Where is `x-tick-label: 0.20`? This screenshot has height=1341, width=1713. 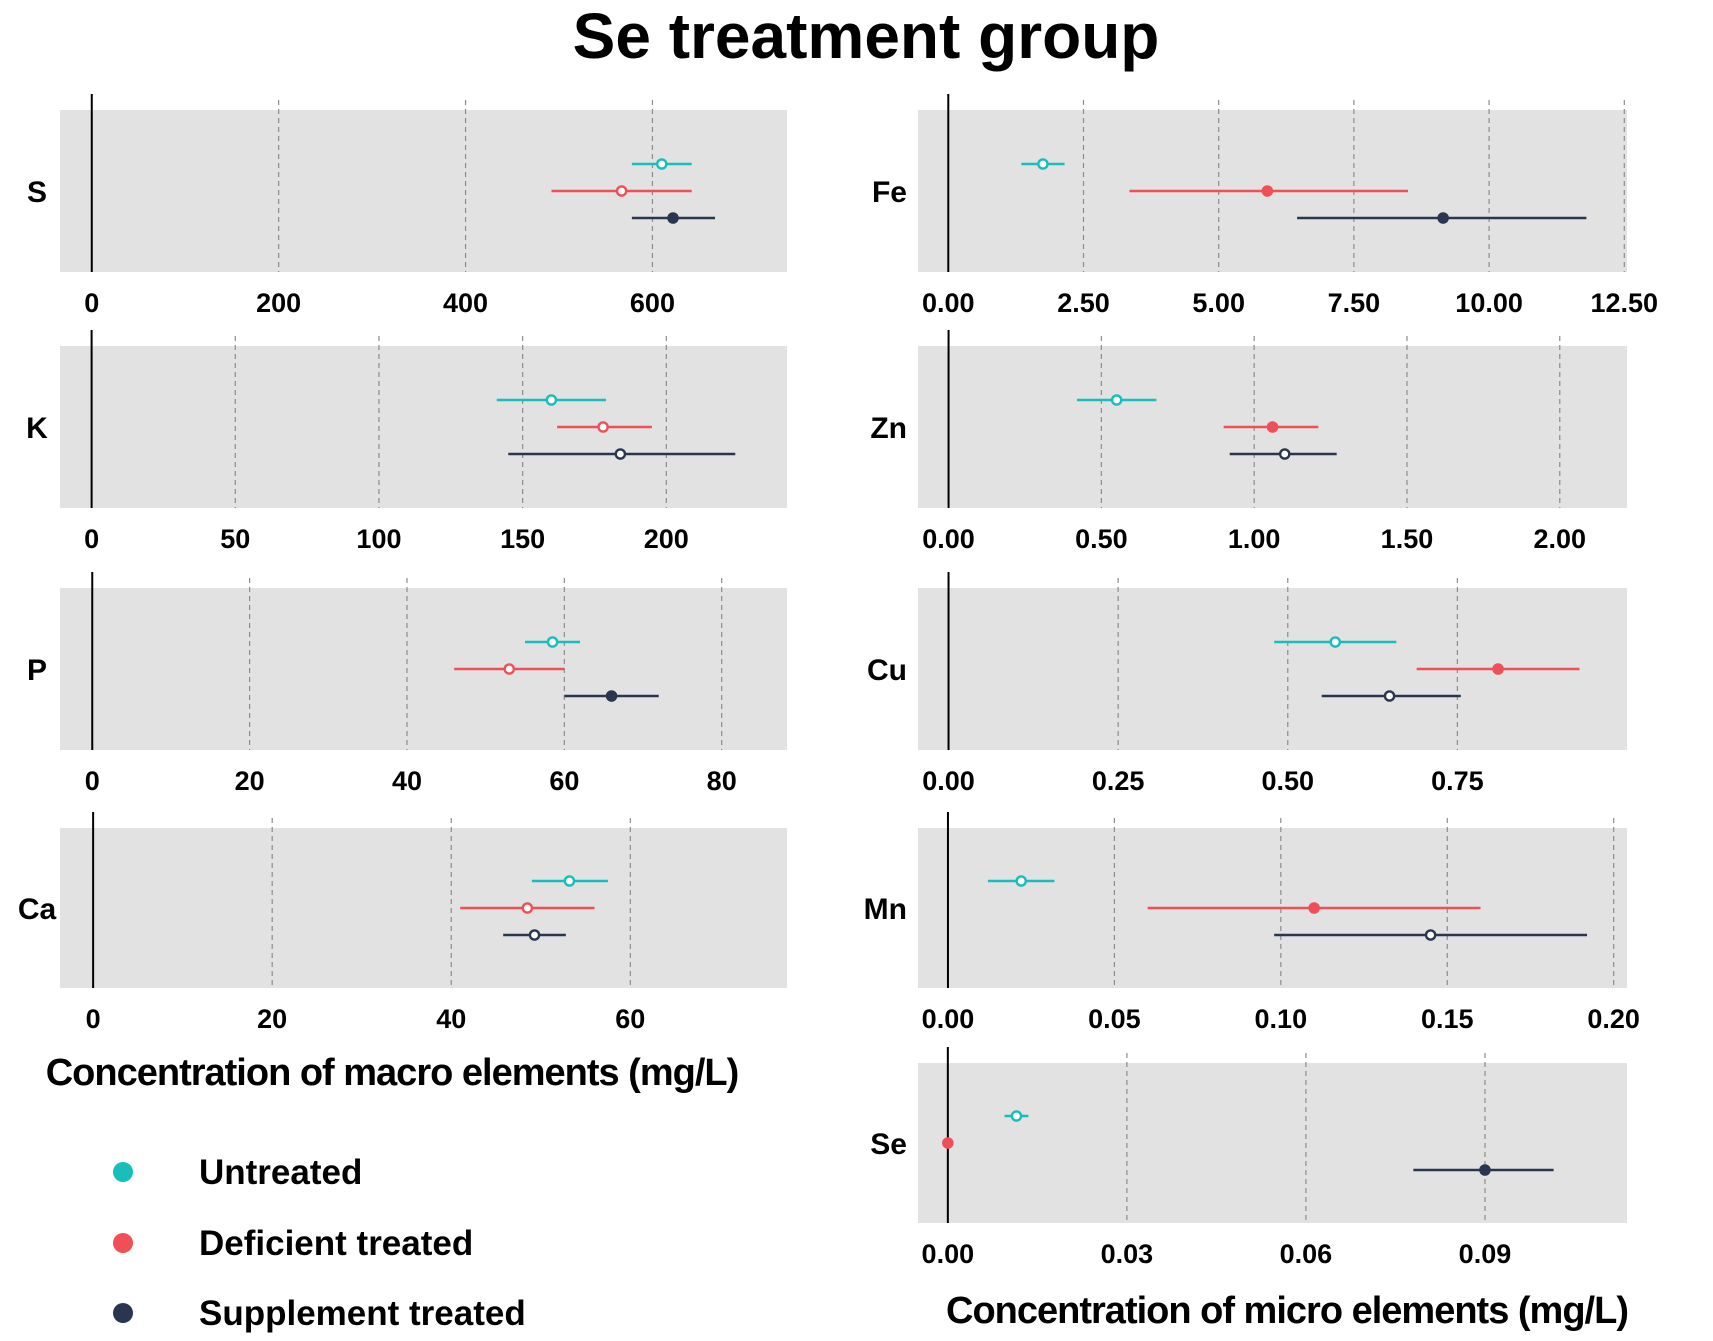 x-tick-label: 0.20 is located at coordinates (1613, 1019).